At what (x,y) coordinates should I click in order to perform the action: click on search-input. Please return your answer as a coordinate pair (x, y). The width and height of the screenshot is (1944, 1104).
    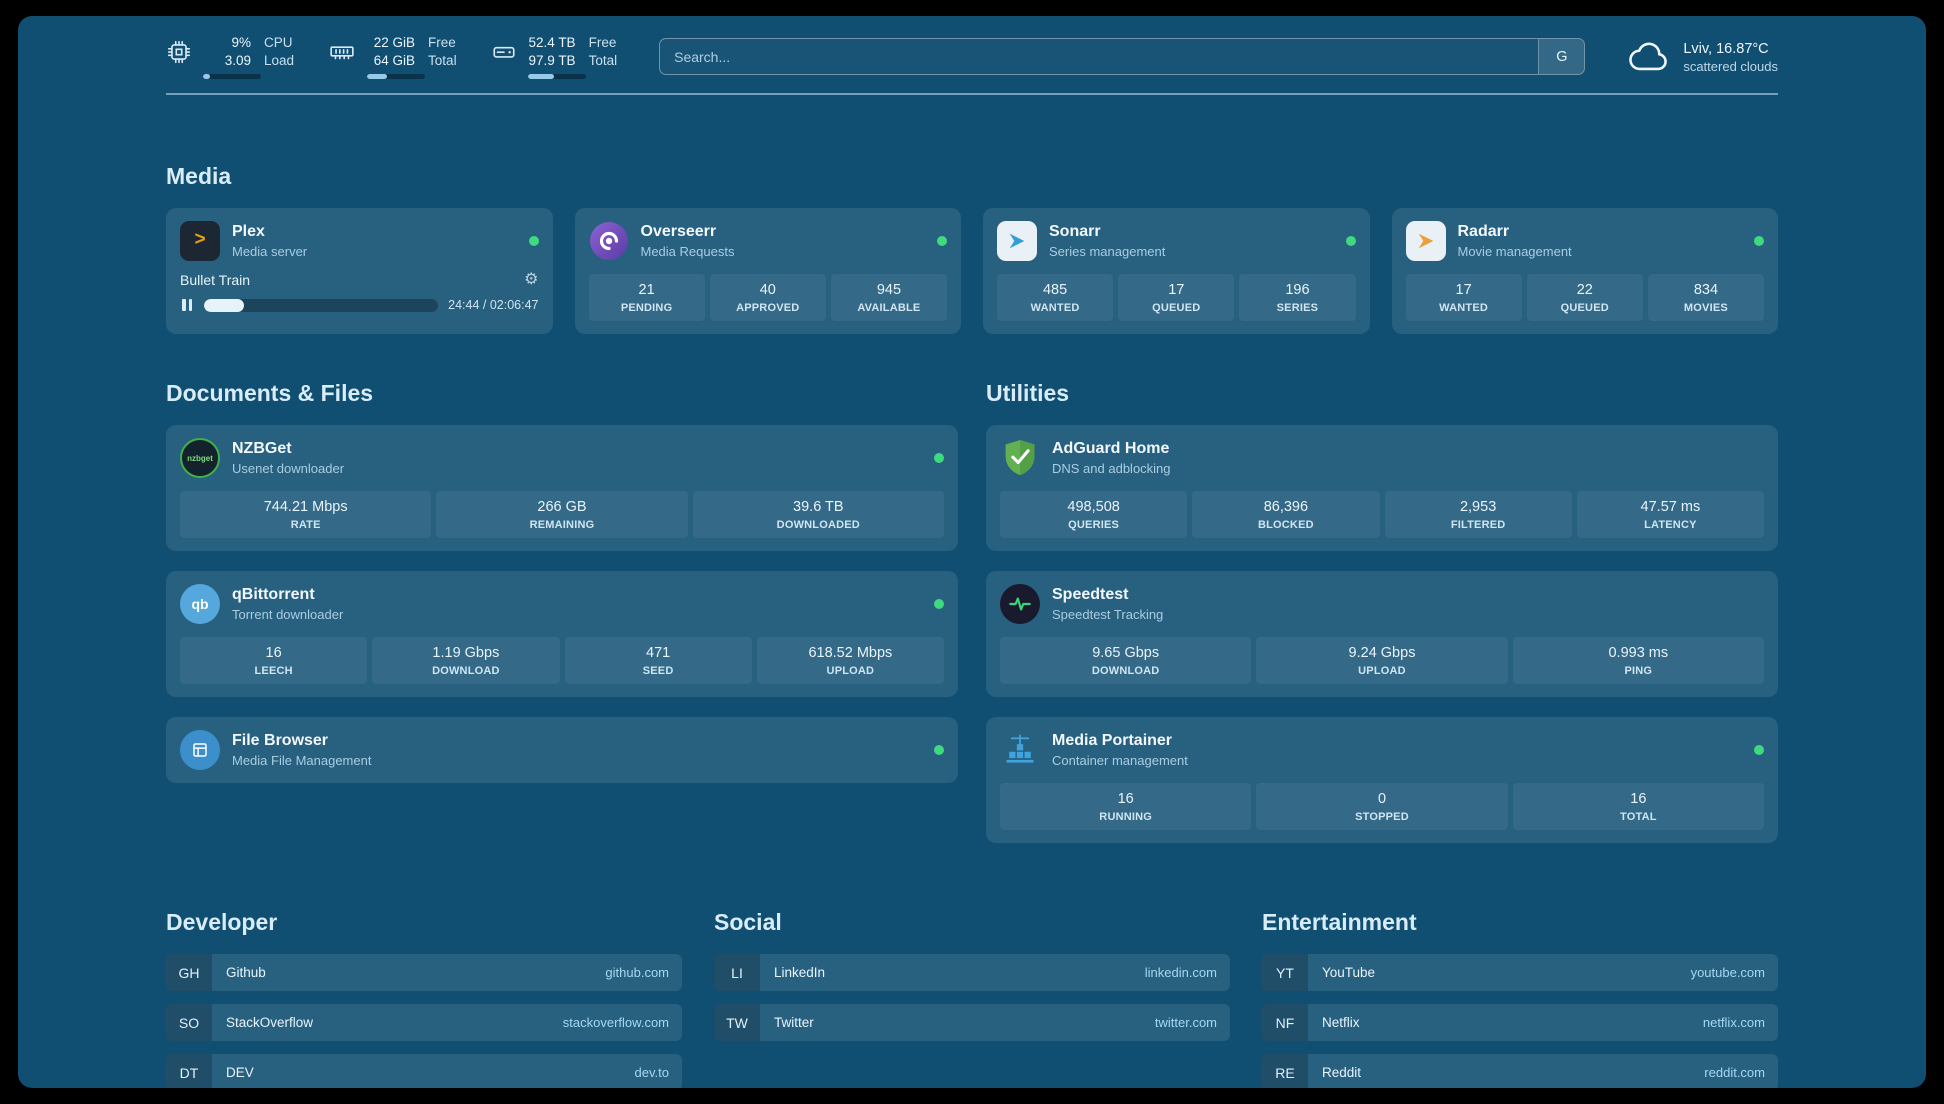
    Looking at the image, I should click on (1099, 56).